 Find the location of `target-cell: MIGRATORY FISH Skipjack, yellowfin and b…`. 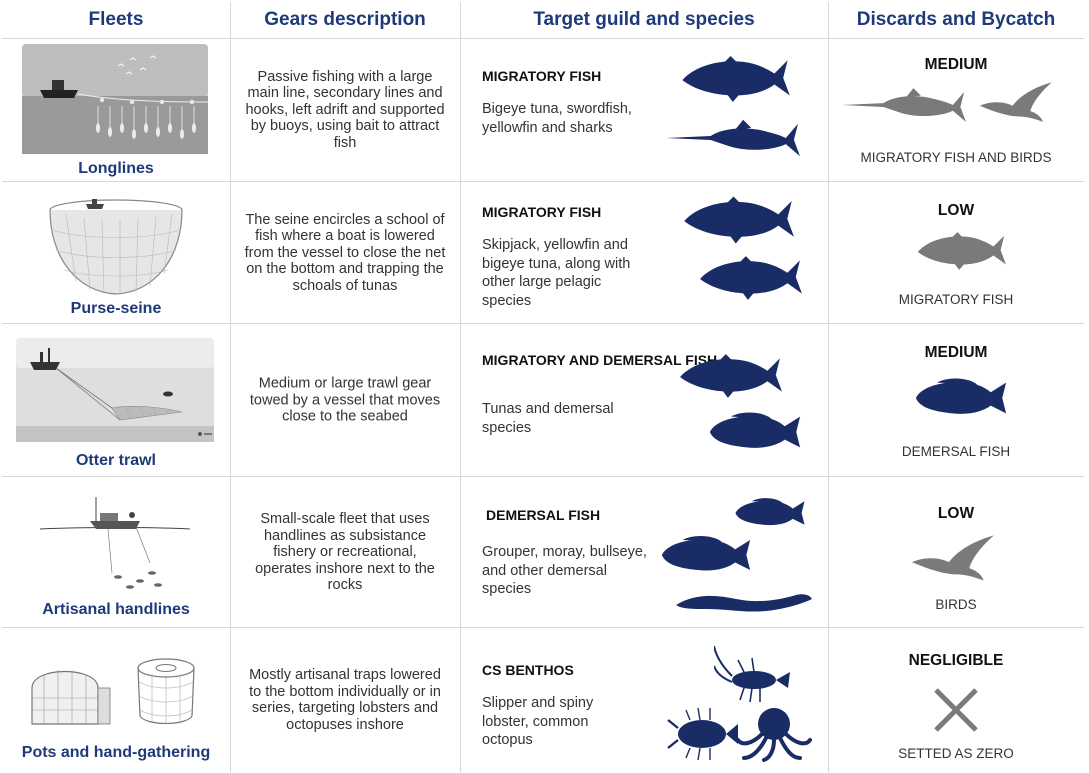

target-cell: MIGRATORY FISH Skipjack, yellowfin and b… is located at coordinates (644, 252).